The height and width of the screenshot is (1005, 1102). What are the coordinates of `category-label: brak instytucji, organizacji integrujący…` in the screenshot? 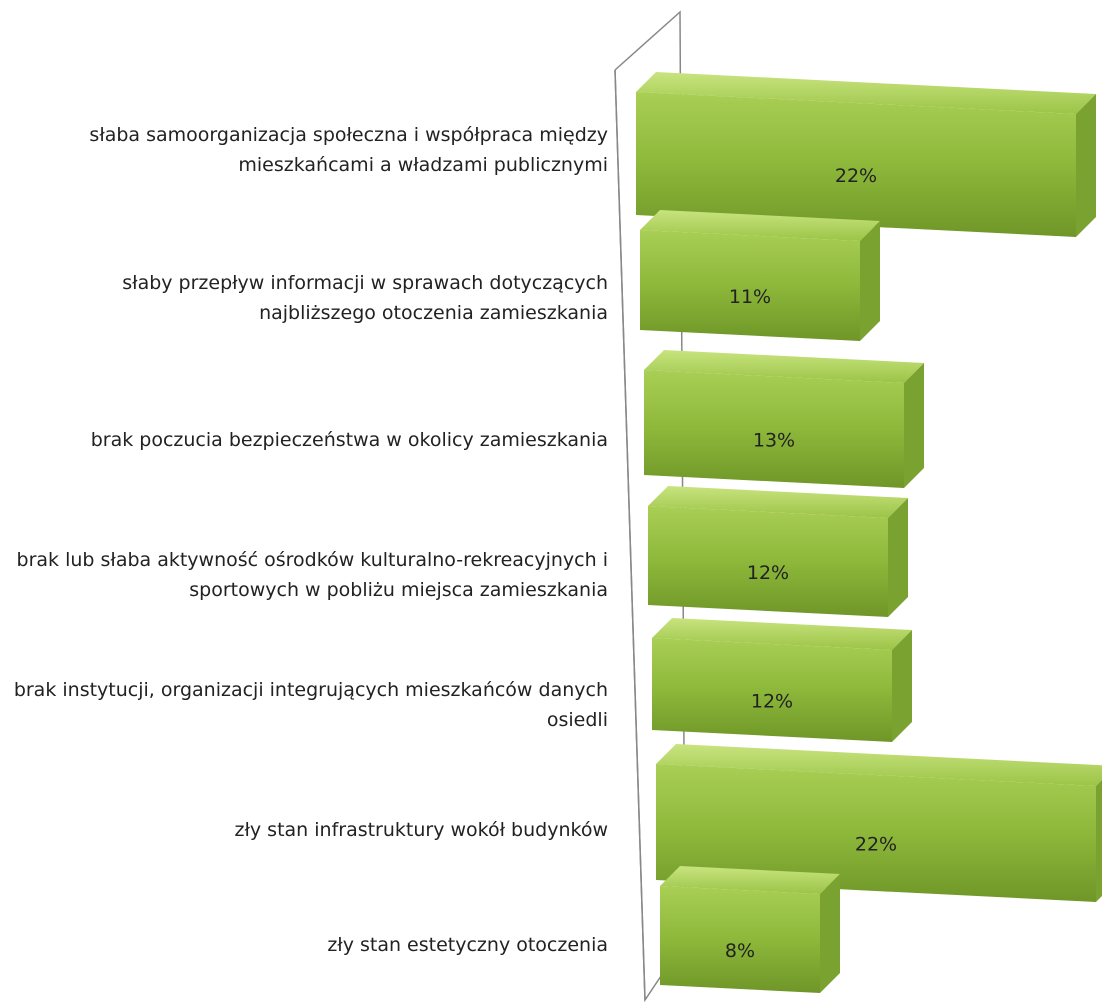 It's located at (310, 705).